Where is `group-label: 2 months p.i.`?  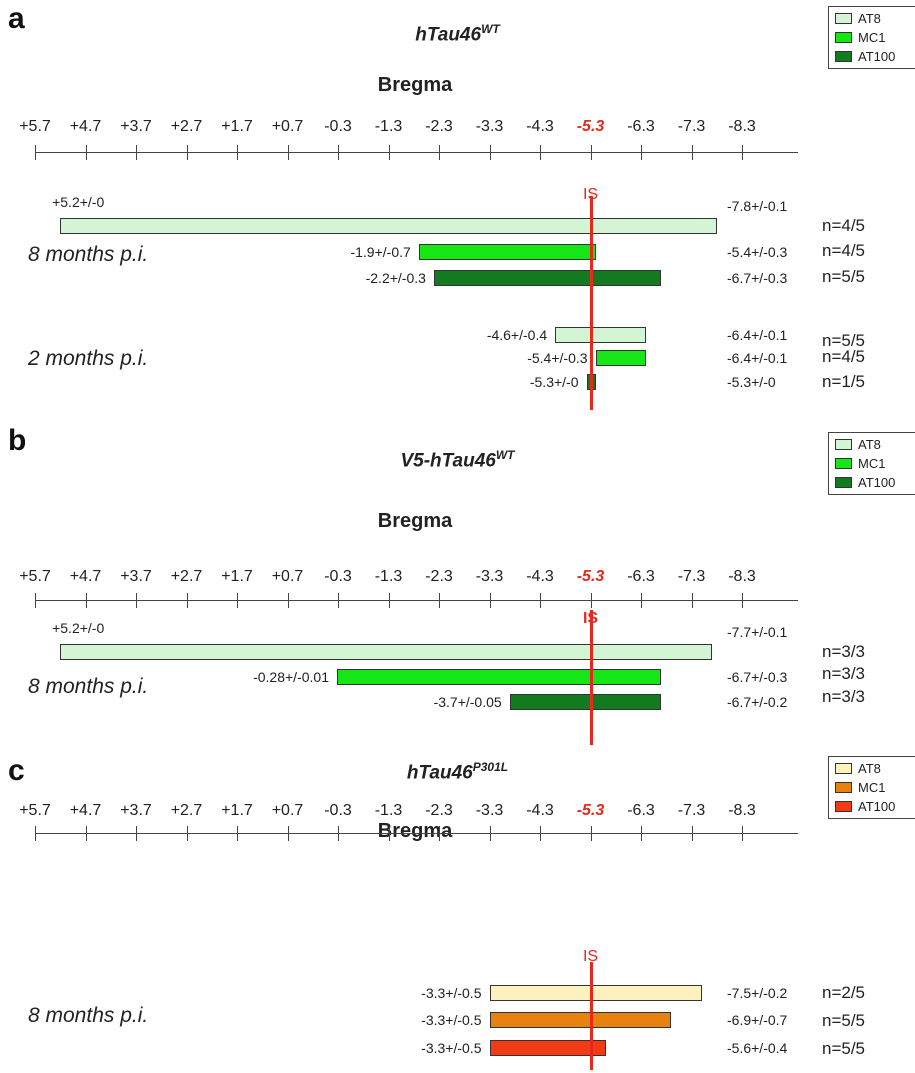 group-label: 2 months p.i. is located at coordinates (88, 358).